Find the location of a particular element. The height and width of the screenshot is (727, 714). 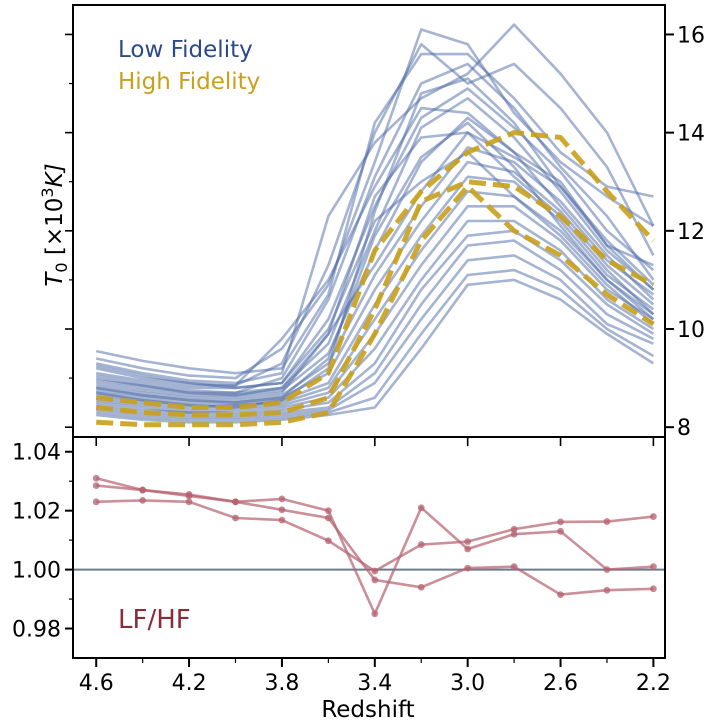

bottom-ytick-label-1.02: 1.02 is located at coordinates (36, 512).